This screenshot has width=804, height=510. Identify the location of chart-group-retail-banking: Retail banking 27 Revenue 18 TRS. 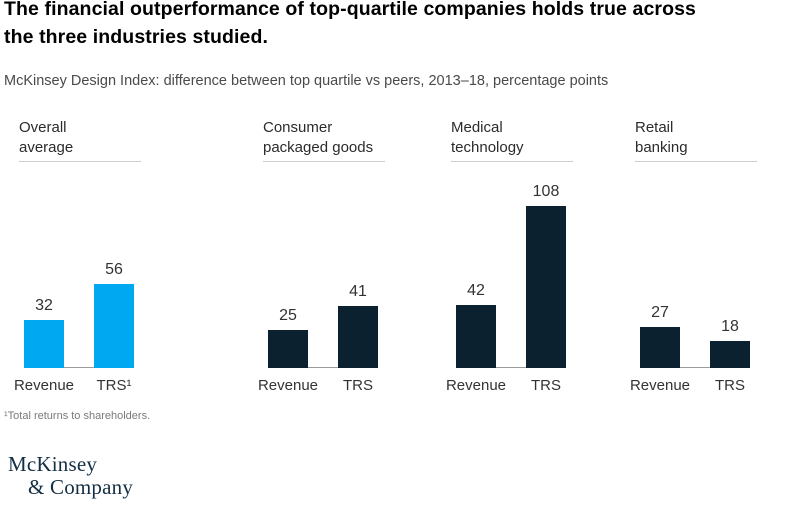
(693, 263).